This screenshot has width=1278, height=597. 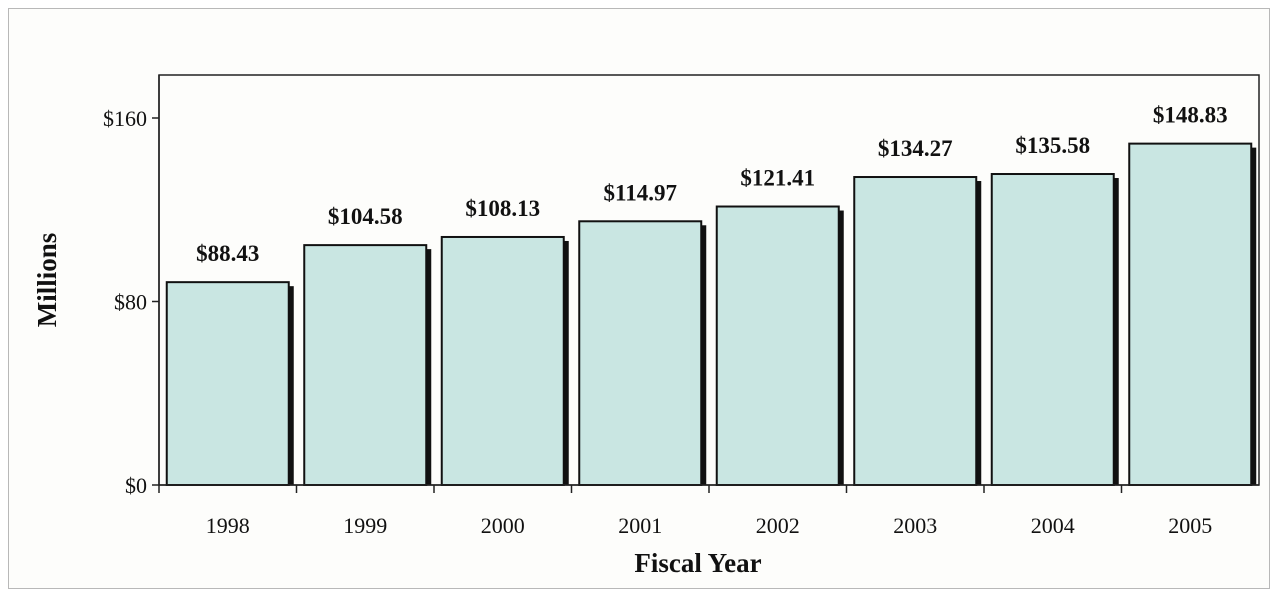 What do you see at coordinates (697, 563) in the screenshot?
I see `x-axis-title: Fiscal Year` at bounding box center [697, 563].